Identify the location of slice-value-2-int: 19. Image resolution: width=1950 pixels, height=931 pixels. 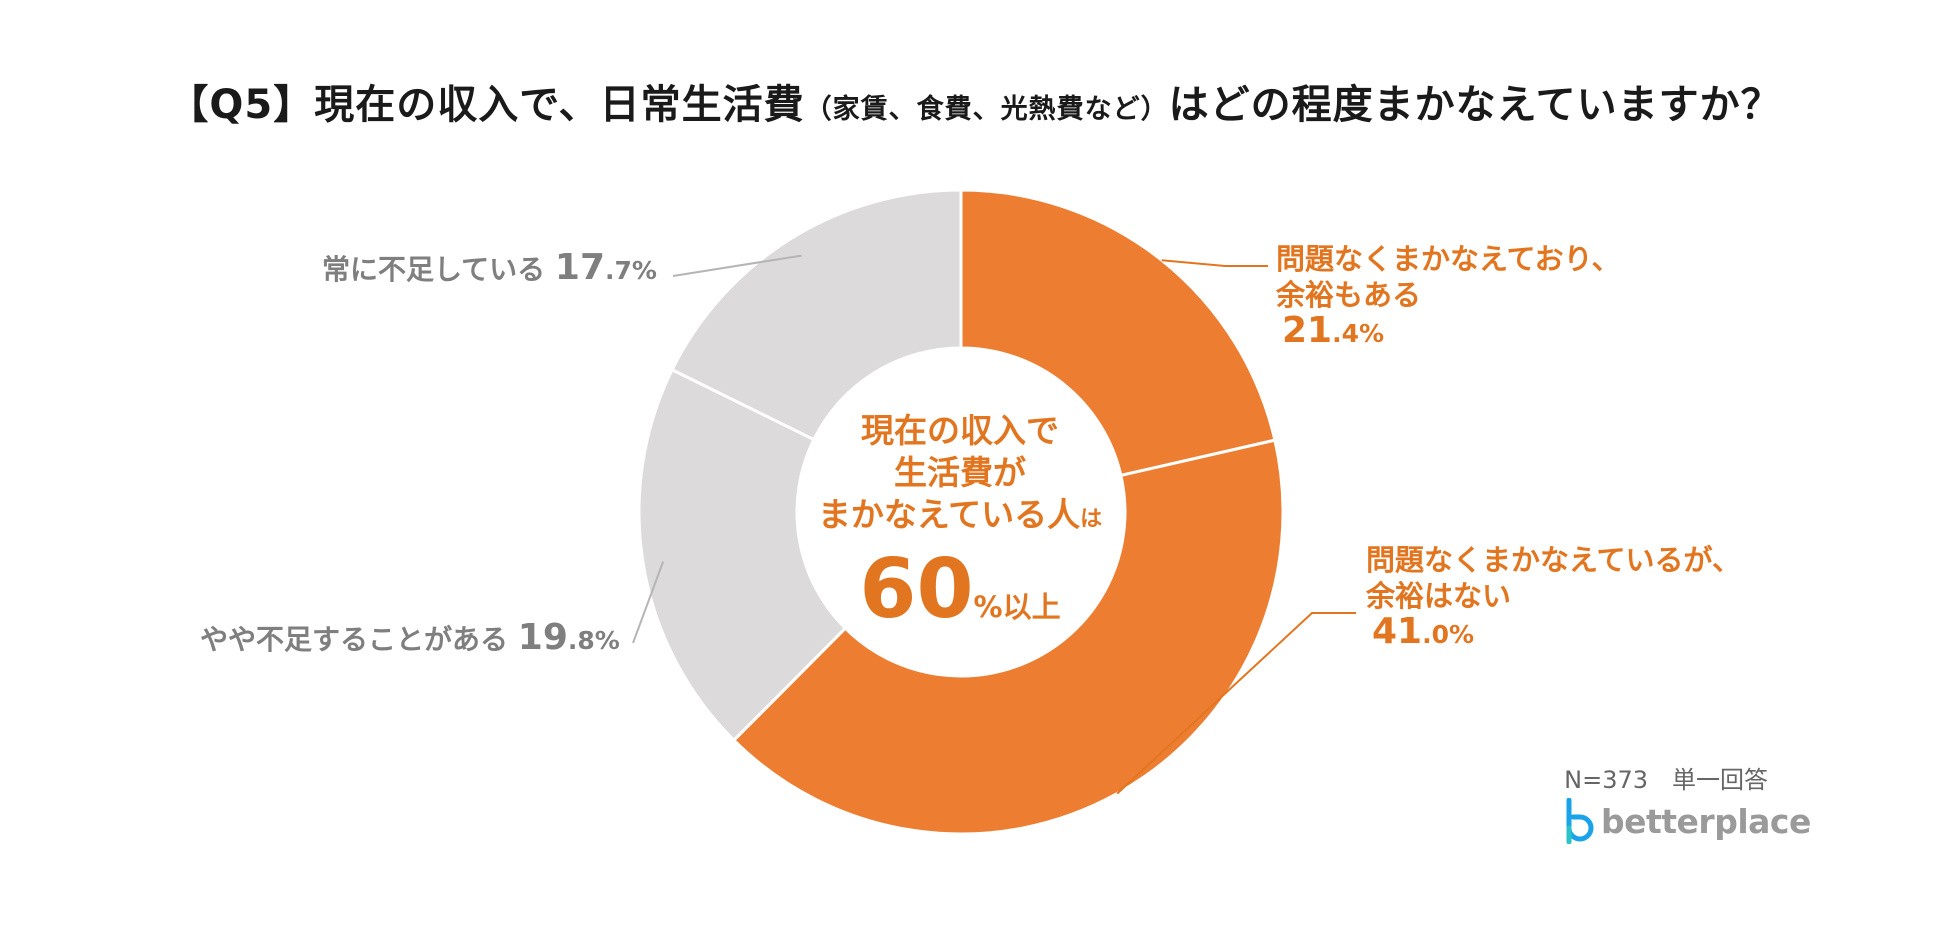
(542, 637).